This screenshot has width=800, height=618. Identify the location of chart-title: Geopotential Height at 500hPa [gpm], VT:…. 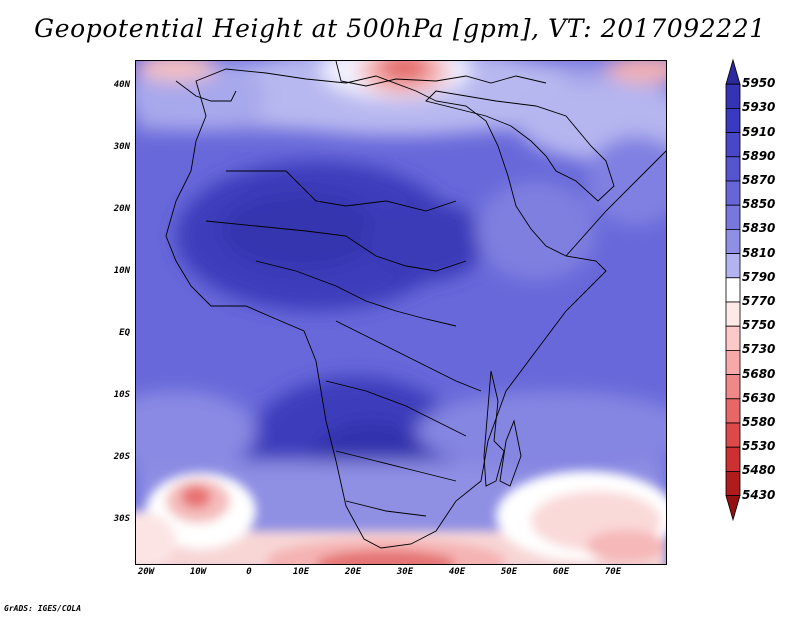
(400, 28).